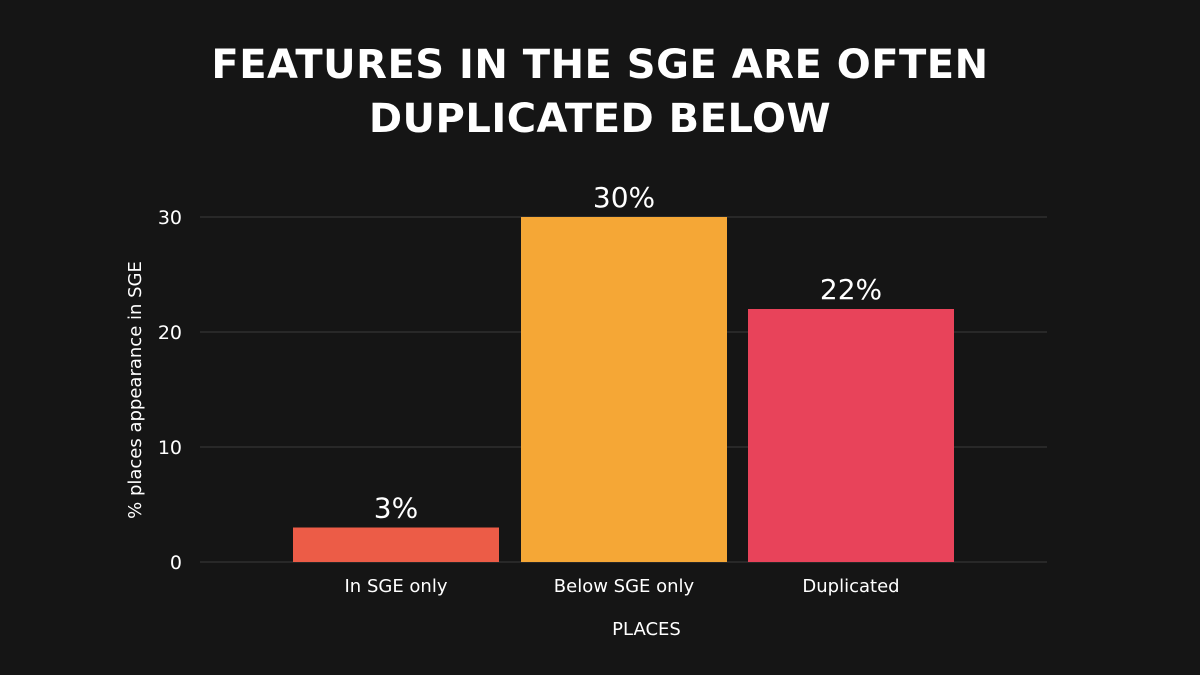  Describe the element at coordinates (624, 197) in the screenshot. I see `data-label: 30%` at that location.